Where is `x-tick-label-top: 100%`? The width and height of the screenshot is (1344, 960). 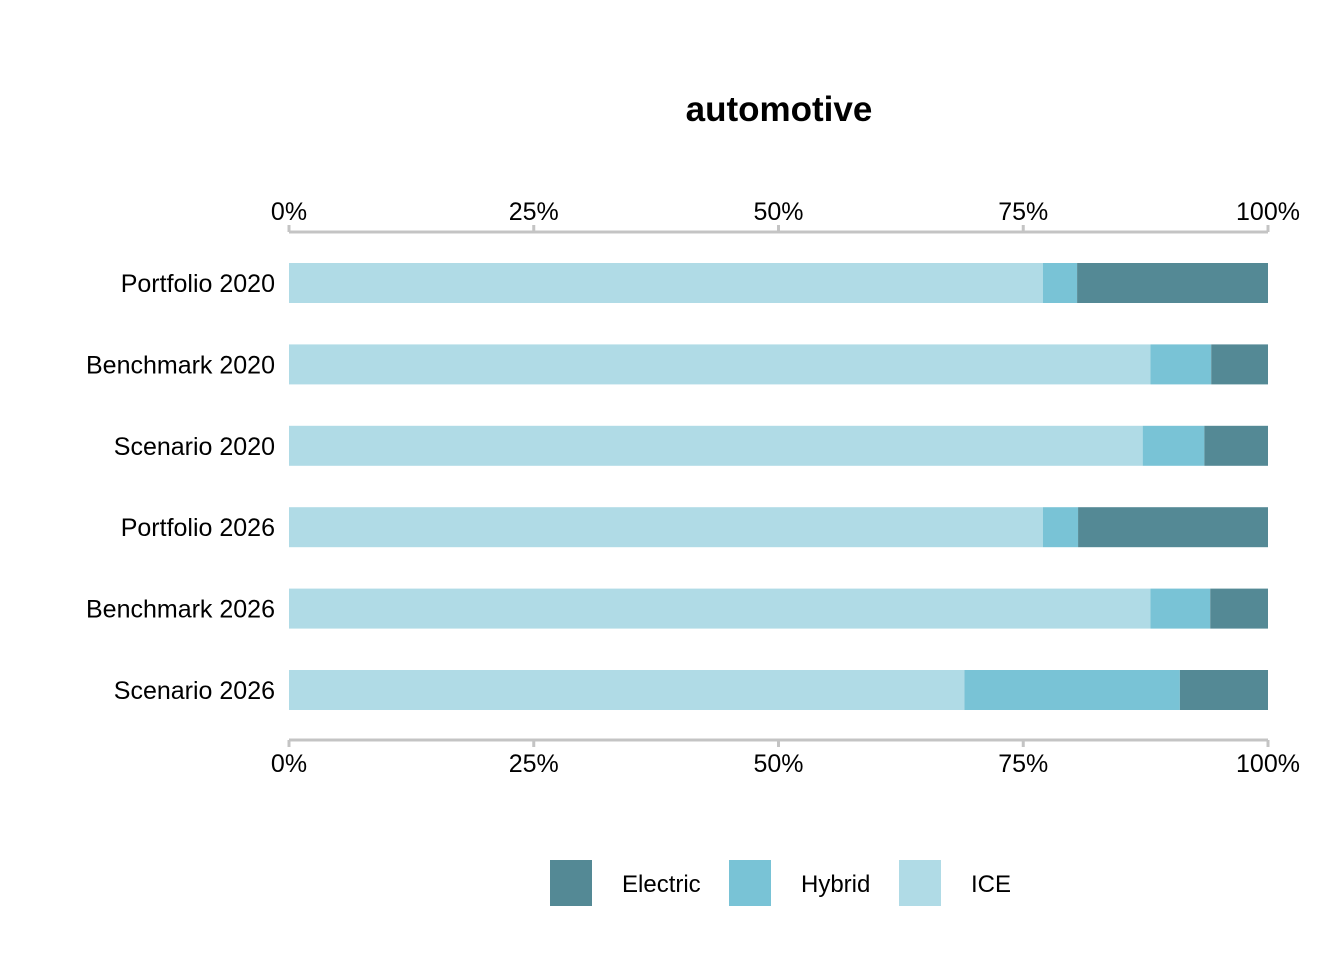 x-tick-label-top: 100% is located at coordinates (1268, 212).